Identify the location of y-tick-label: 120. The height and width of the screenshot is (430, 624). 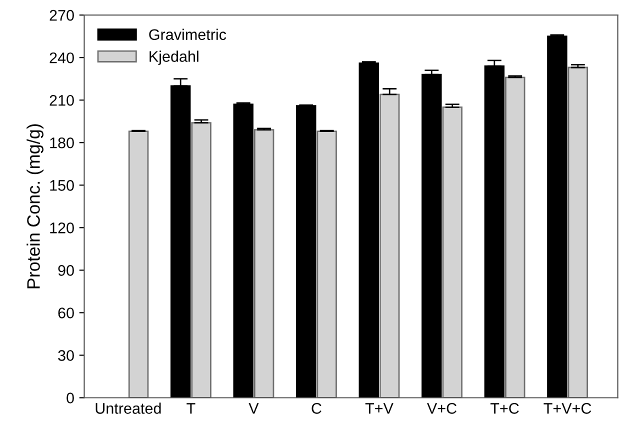
(62, 228).